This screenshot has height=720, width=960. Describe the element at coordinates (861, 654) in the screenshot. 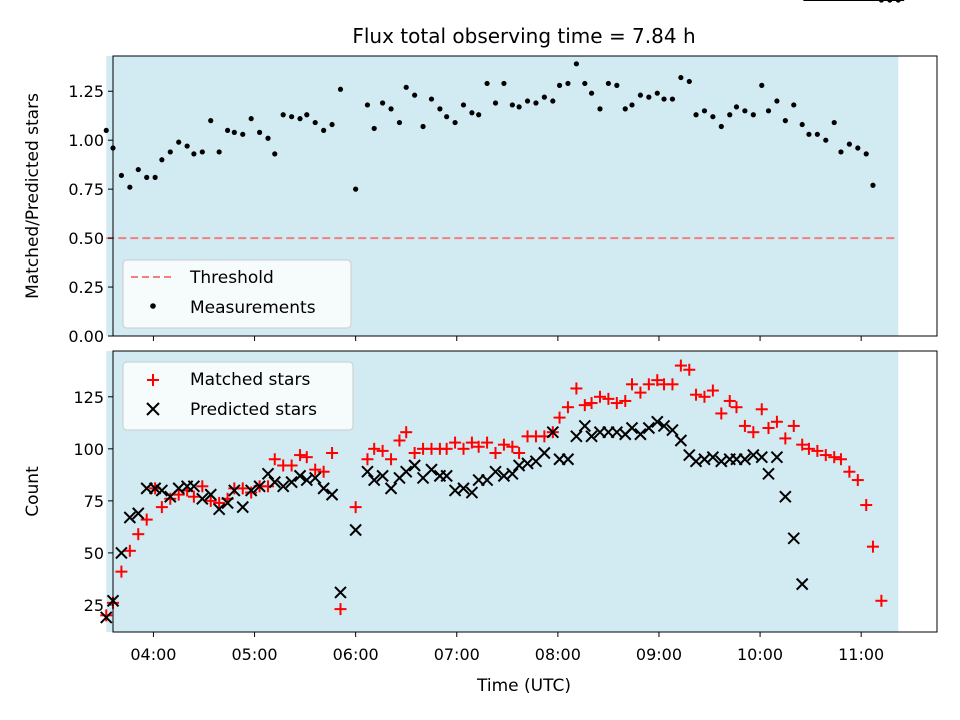

I see `x-tick-label: 11:00` at that location.